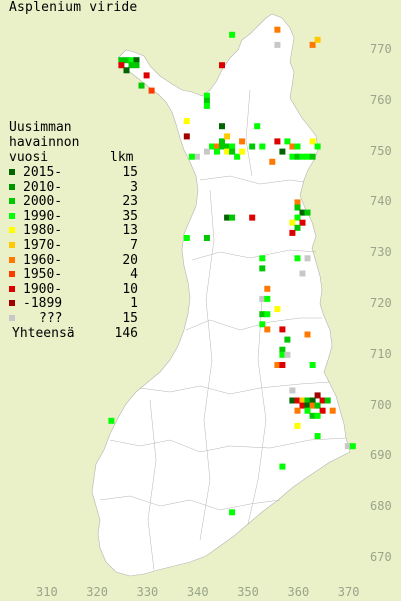 This screenshot has width=401, height=601. I want to click on y-grid-label: 720, so click(381, 303).